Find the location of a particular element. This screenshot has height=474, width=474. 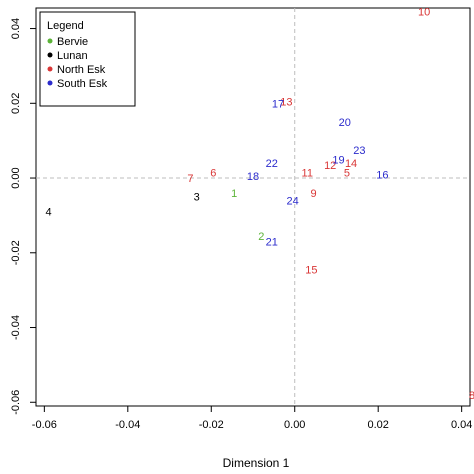

point-label: 3 is located at coordinates (197, 198).